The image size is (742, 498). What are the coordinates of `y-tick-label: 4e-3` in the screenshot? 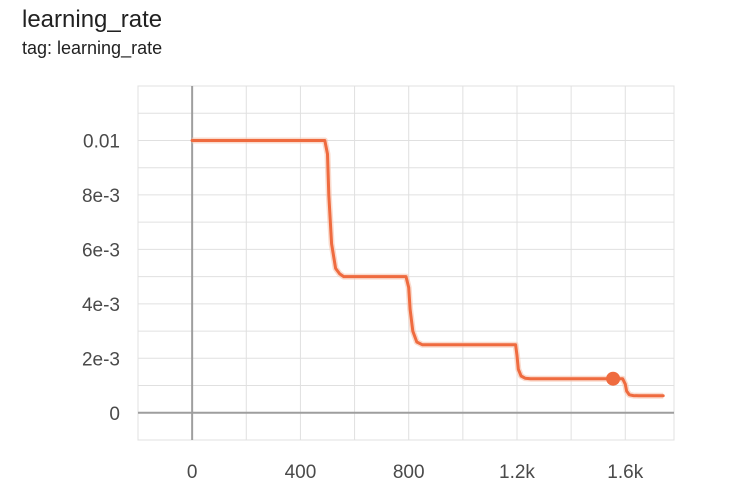 It's located at (101, 305).